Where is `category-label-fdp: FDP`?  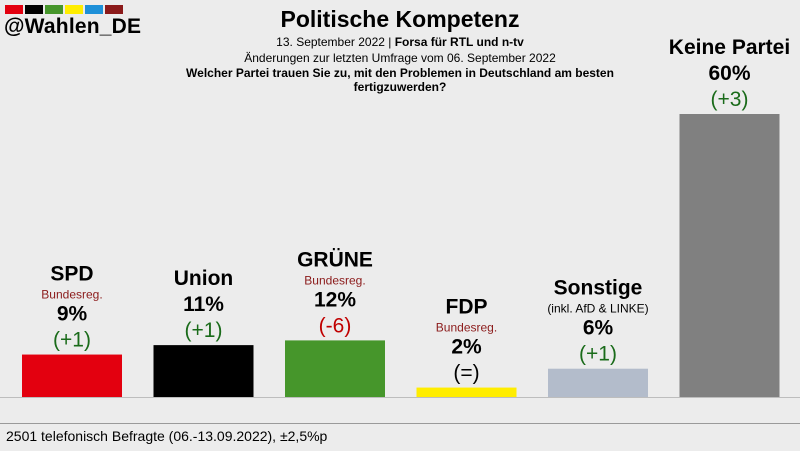 category-label-fdp: FDP is located at coordinates (467, 307).